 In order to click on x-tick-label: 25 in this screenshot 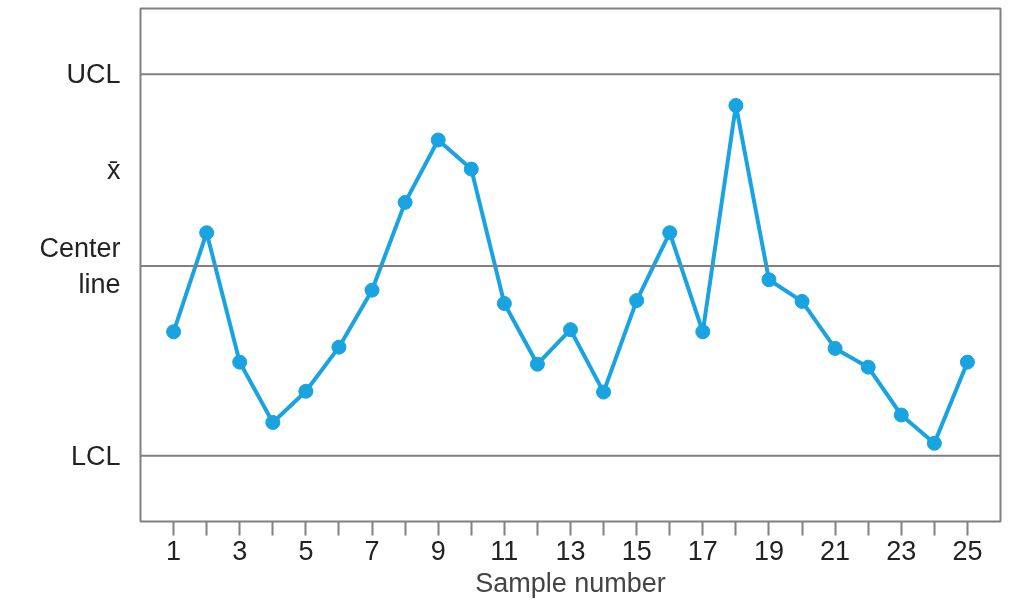, I will do `click(967, 550)`.